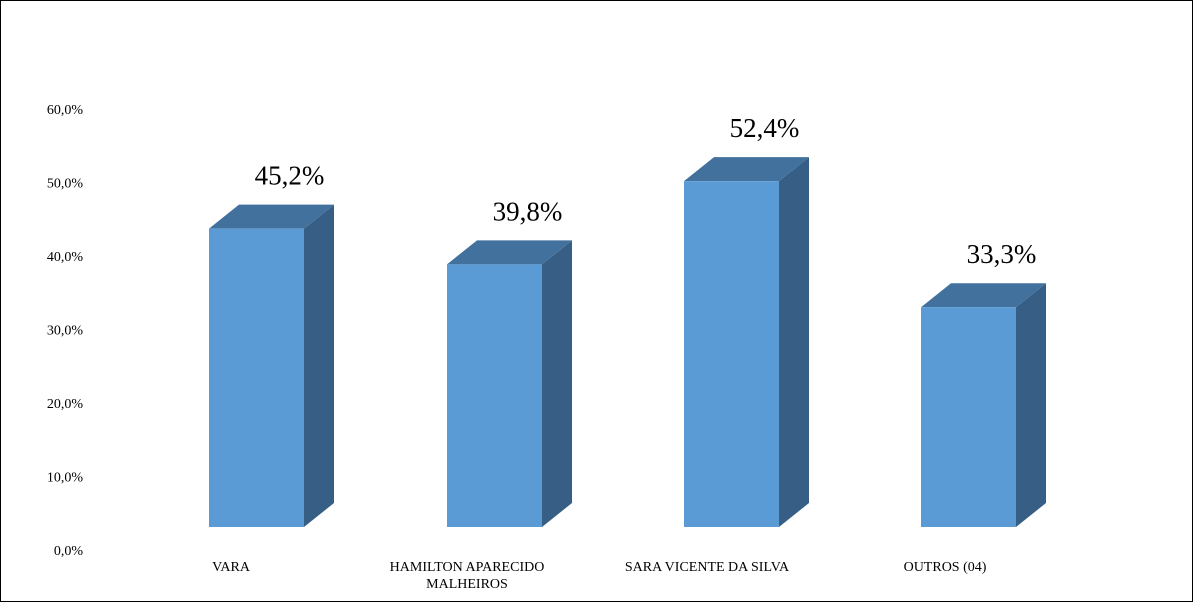 This screenshot has height=603, width=1193. What do you see at coordinates (707, 567) in the screenshot?
I see `x-category-label: SARA VICENTE DA SILVA` at bounding box center [707, 567].